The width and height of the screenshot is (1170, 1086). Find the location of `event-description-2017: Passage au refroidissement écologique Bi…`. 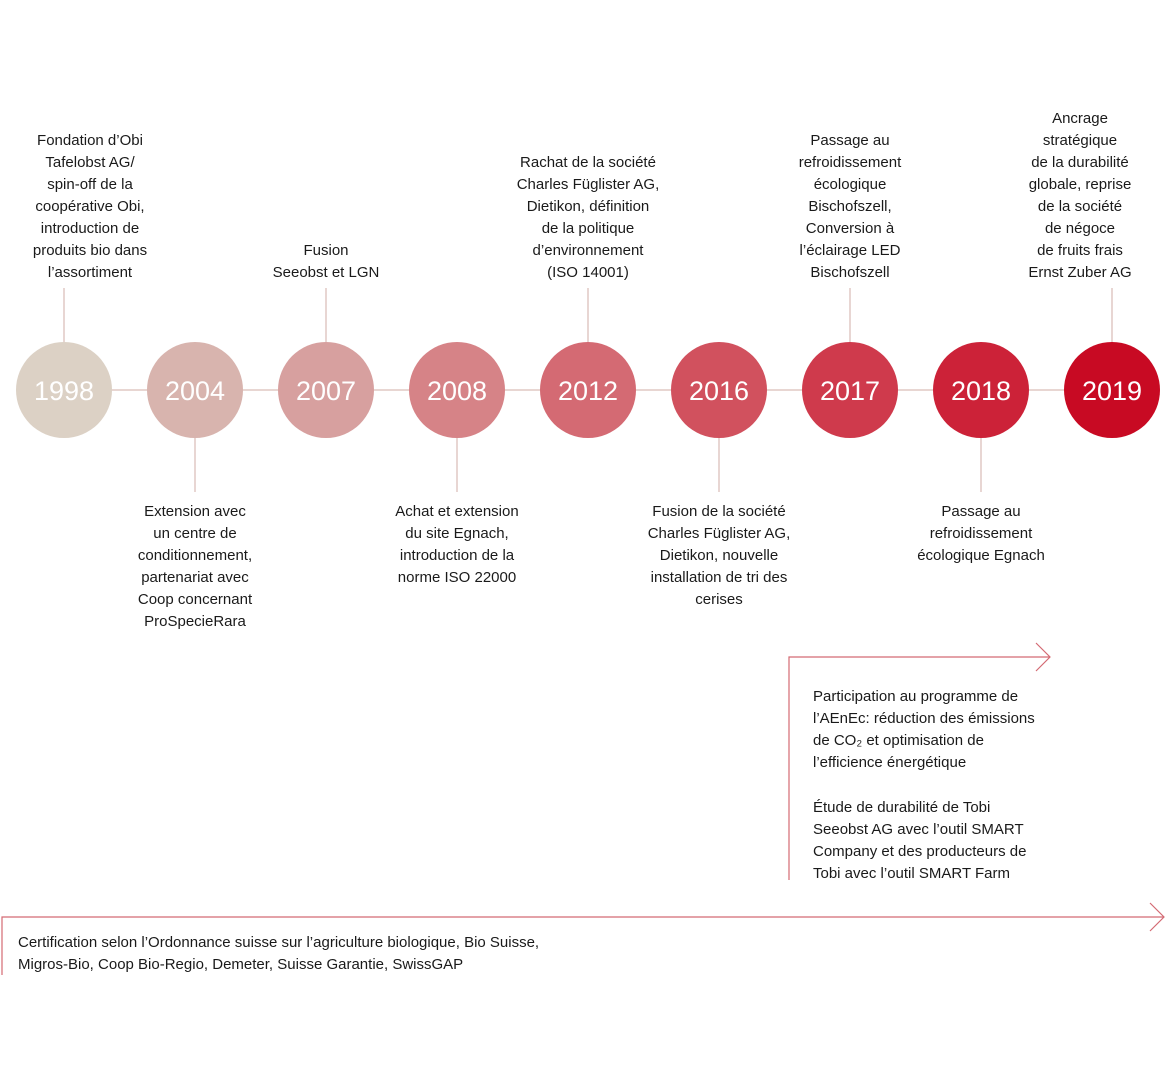

event-description-2017: Passage au refroidissement écologique Bi… is located at coordinates (850, 206).